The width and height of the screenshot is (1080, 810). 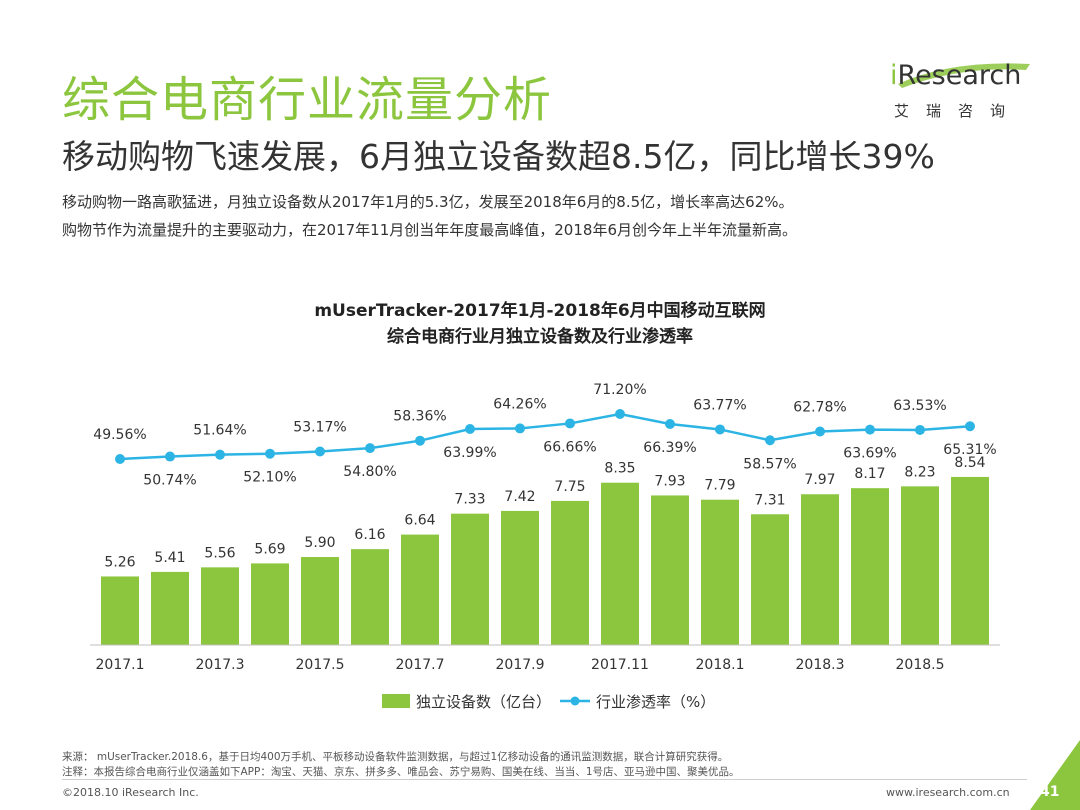 What do you see at coordinates (169, 558) in the screenshot?
I see `bar-label-2017.2: 5.41` at bounding box center [169, 558].